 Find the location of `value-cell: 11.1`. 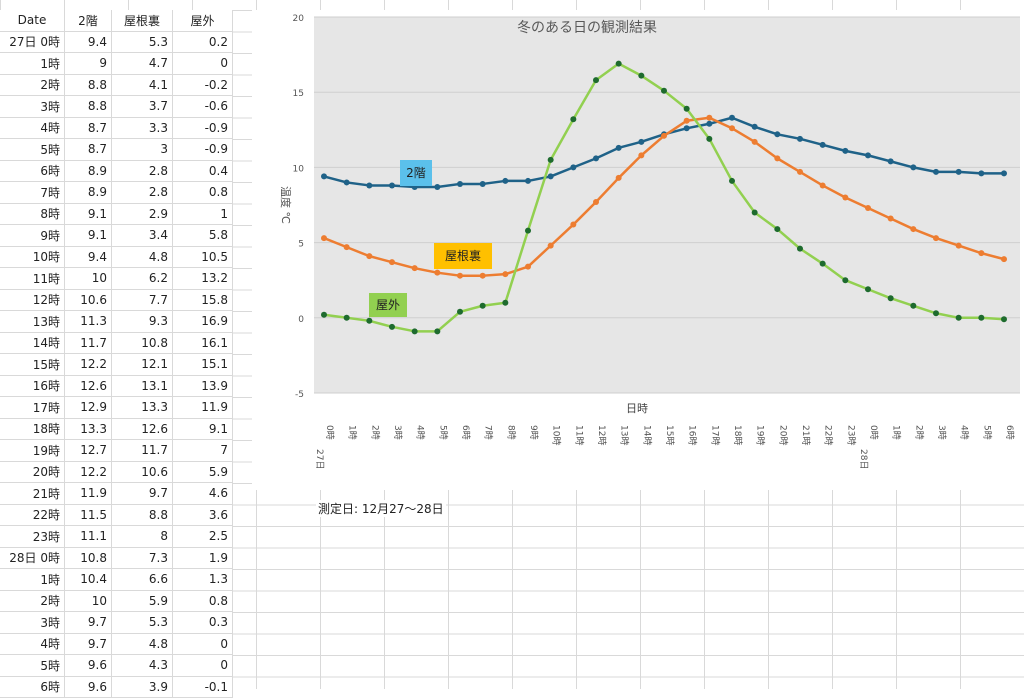

value-cell: 11.1 is located at coordinates (88, 536).